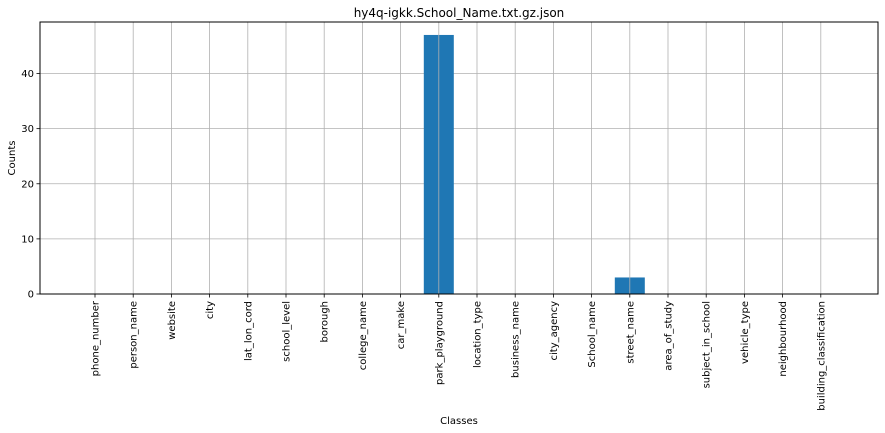  What do you see at coordinates (325, 322) in the screenshot?
I see `x-tick-label-borough: borough` at bounding box center [325, 322].